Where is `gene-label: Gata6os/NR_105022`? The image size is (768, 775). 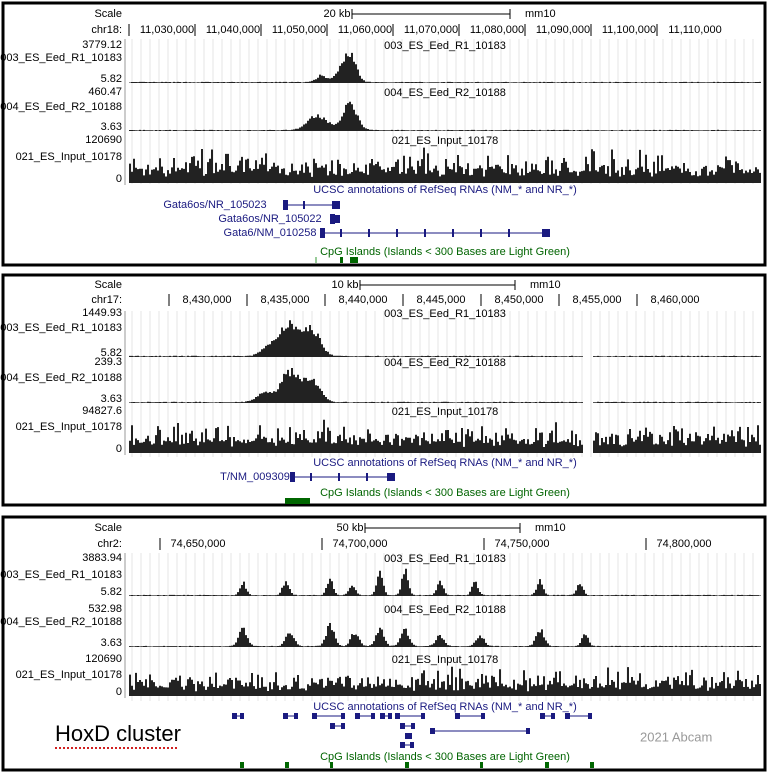
gene-label: Gata6os/NR_105022 is located at coordinates (269, 219).